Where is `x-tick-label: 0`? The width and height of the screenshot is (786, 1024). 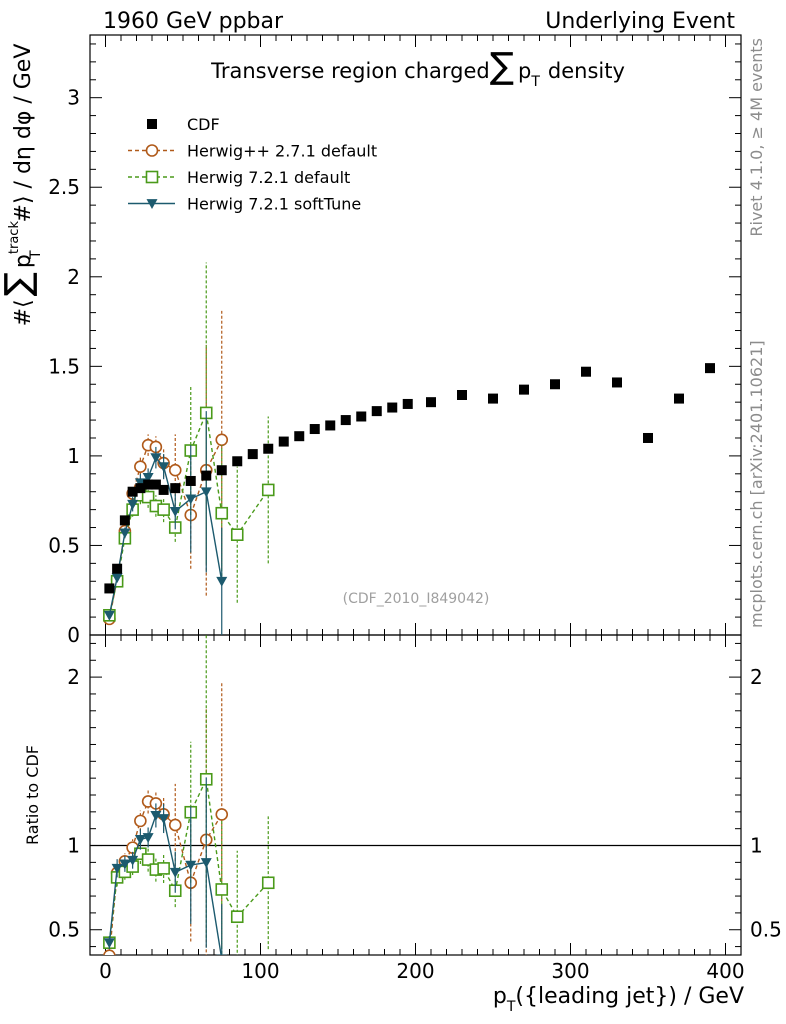
x-tick-label: 0 is located at coordinates (105, 971).